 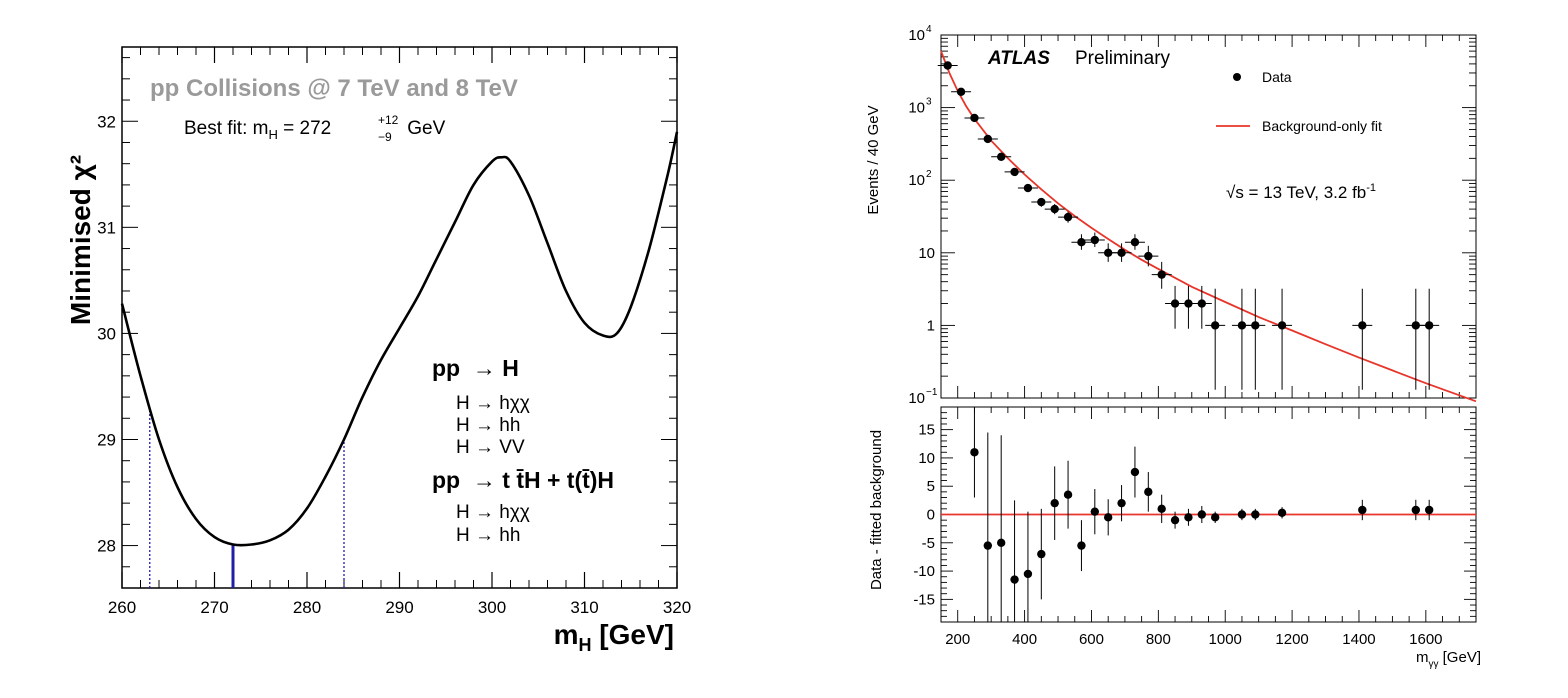 I want to click on ratio-y-tick-label: -15, so click(x=924, y=599).